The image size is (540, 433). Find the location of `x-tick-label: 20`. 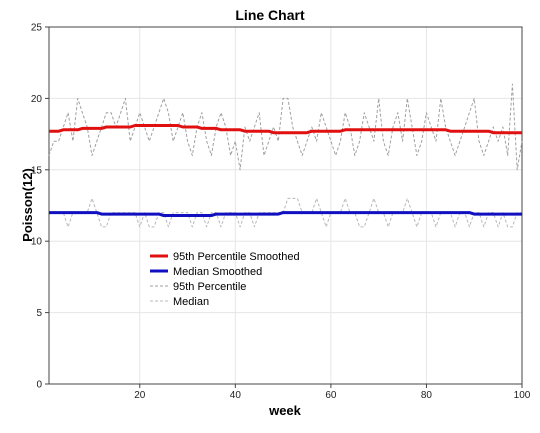

x-tick-label: 20 is located at coordinates (140, 395).